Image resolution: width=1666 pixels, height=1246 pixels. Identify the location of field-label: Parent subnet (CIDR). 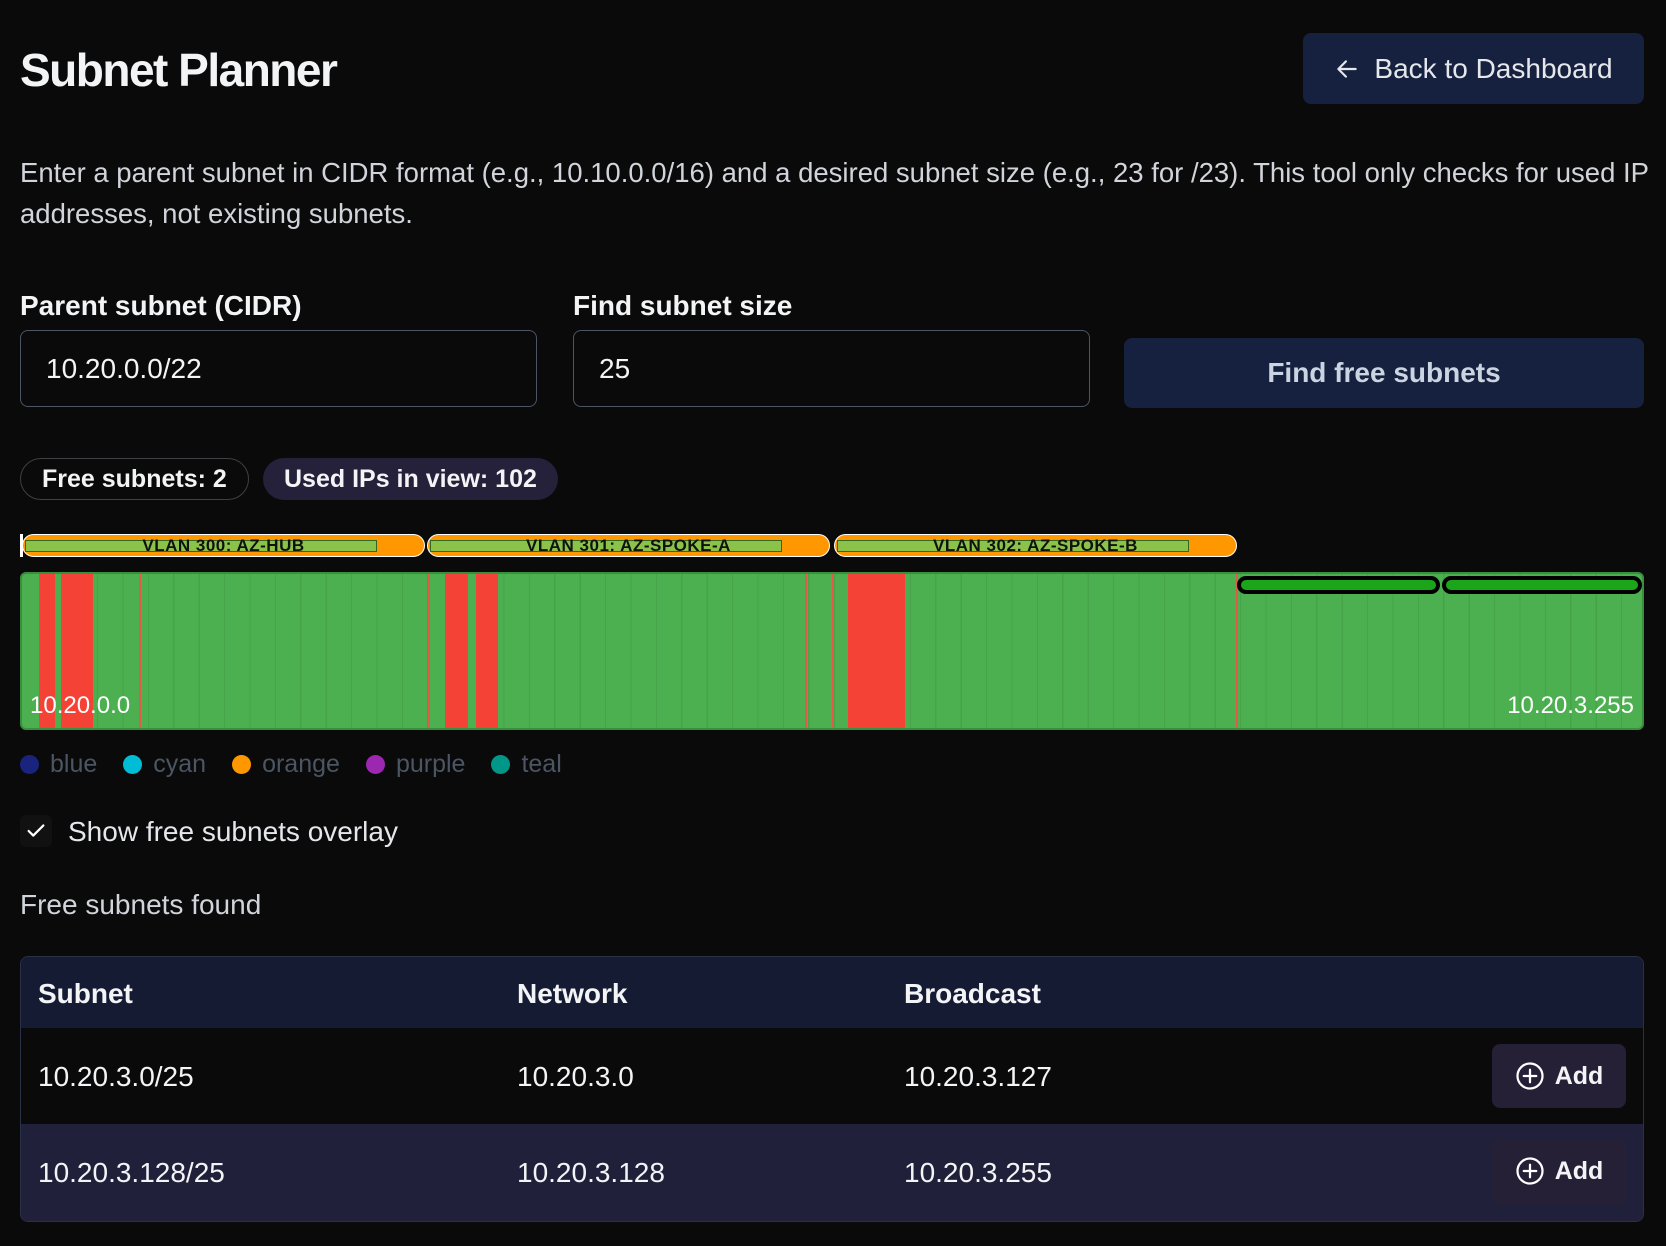
(161, 305).